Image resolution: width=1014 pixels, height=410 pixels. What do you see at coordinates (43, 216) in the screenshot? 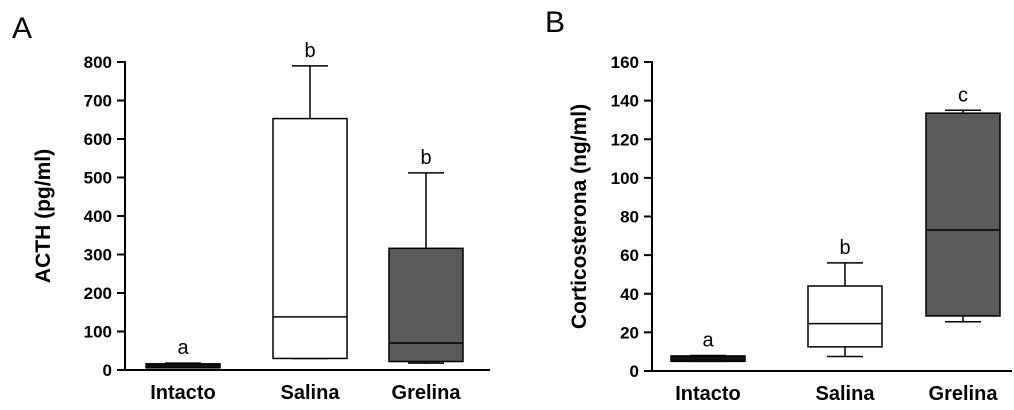
I see `y-axis-title: ACTH (pg/ml)` at bounding box center [43, 216].